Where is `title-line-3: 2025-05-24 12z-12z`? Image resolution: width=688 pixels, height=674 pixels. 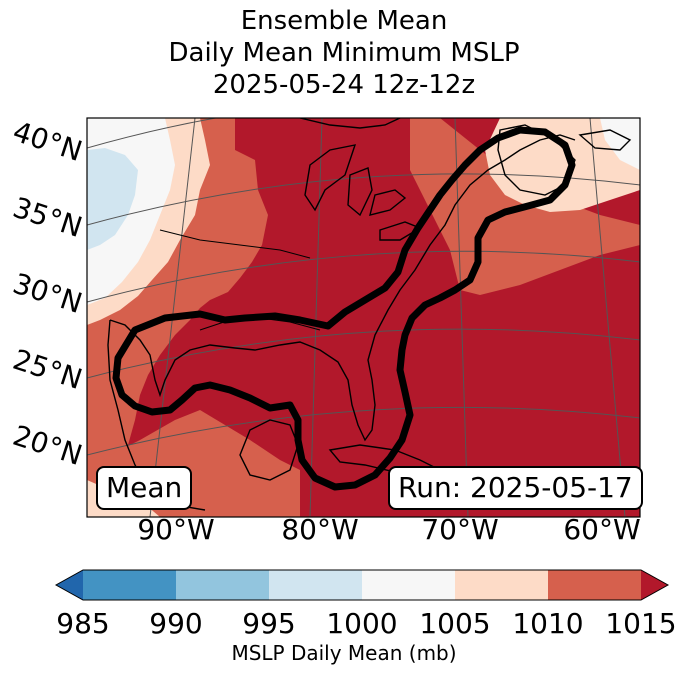 title-line-3: 2025-05-24 12z-12z is located at coordinates (344, 85).